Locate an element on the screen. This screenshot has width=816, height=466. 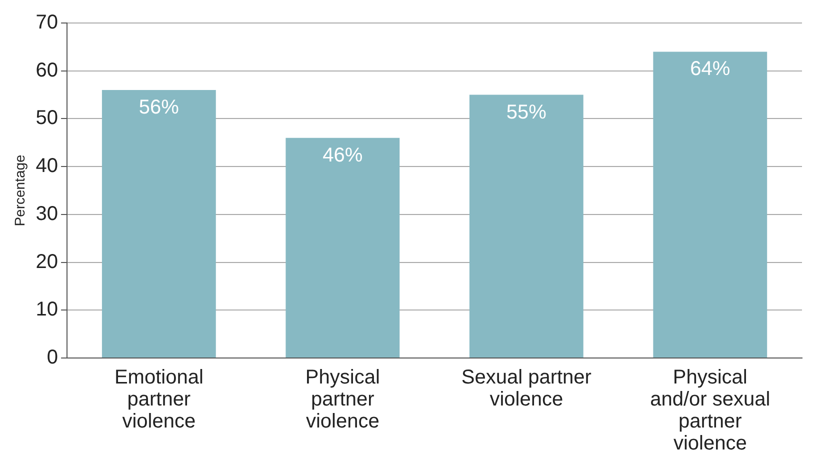
y-tick-label: 70 is located at coordinates (47, 23).